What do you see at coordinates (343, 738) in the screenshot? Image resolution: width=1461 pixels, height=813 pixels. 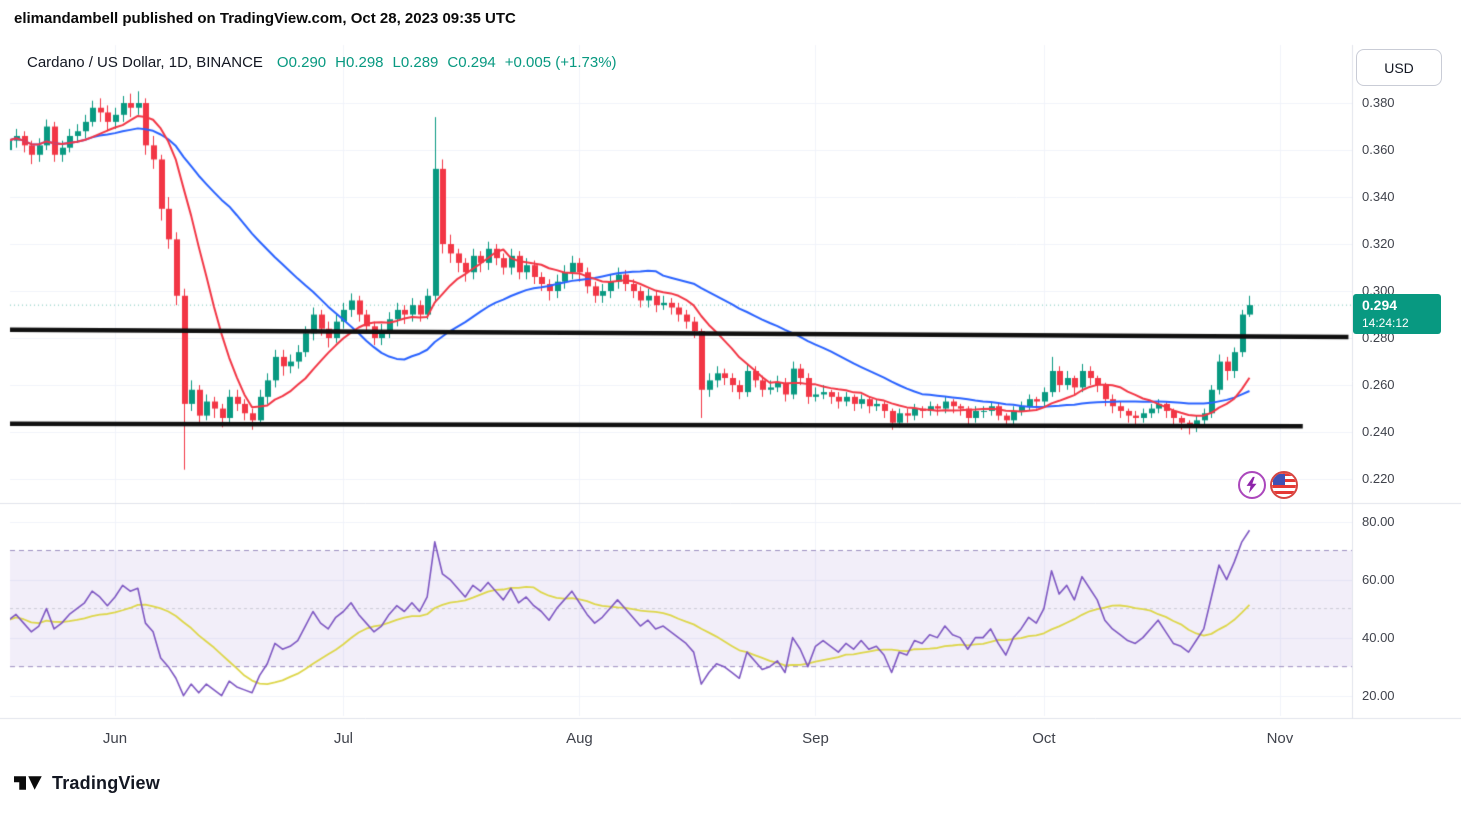 I see `time-tick-label: Jul` at bounding box center [343, 738].